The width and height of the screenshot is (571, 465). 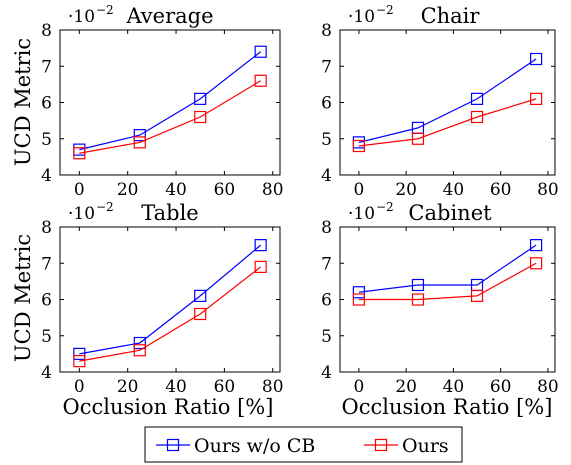 I want to click on legend-label-ours-wo-cb: Ours w/o CB, so click(x=254, y=446).